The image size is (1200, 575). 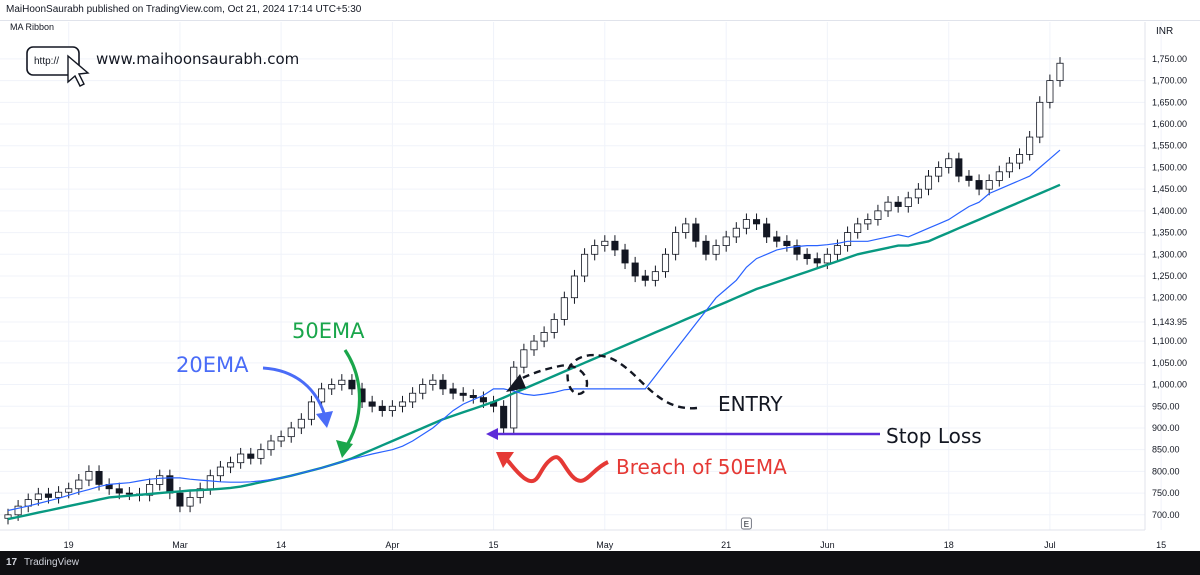 What do you see at coordinates (606, 381) in the screenshot?
I see `entry-dashed-arrow` at bounding box center [606, 381].